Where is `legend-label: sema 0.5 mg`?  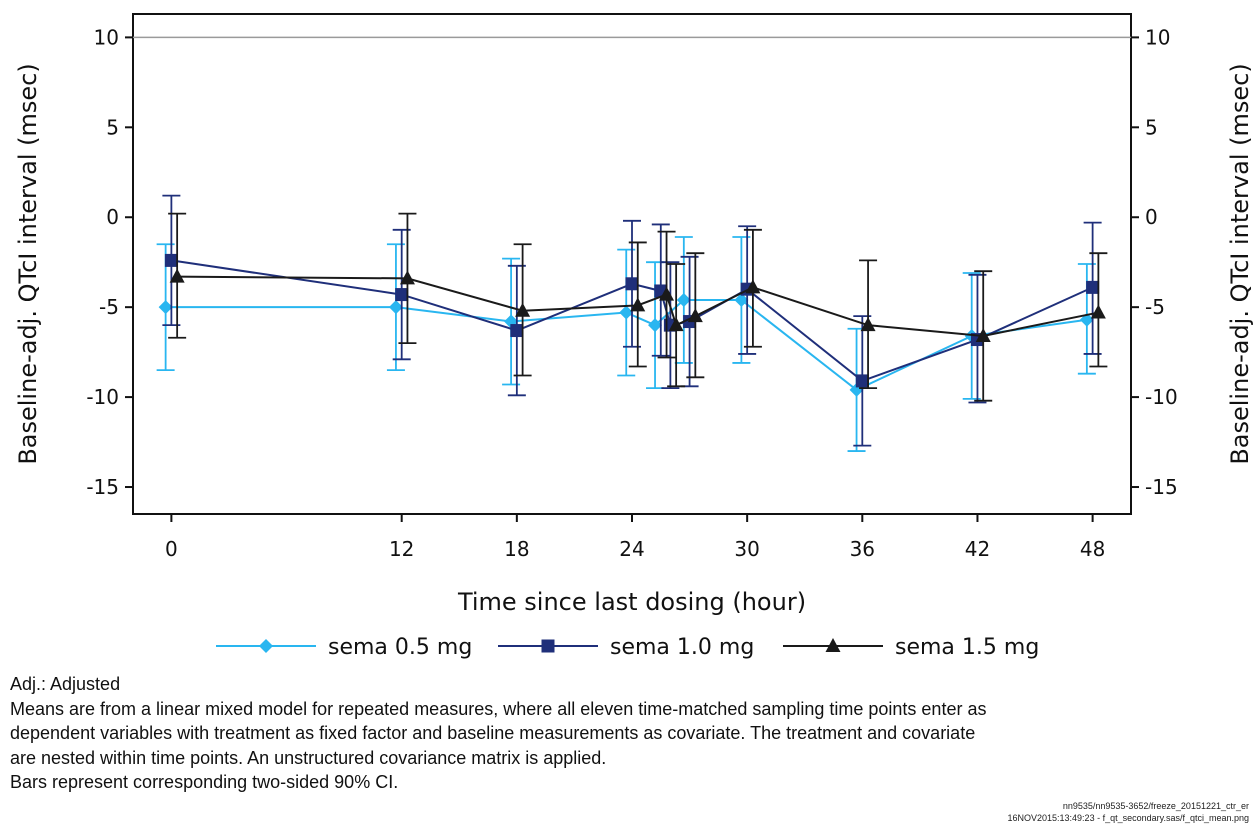
legend-label: sema 0.5 mg is located at coordinates (400, 647).